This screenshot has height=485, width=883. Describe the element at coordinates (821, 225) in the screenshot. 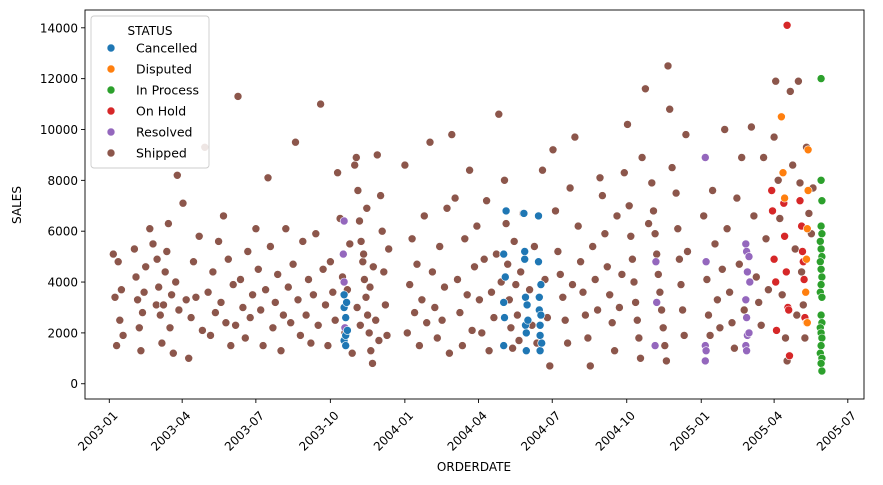

I see `series-in-process` at that location.